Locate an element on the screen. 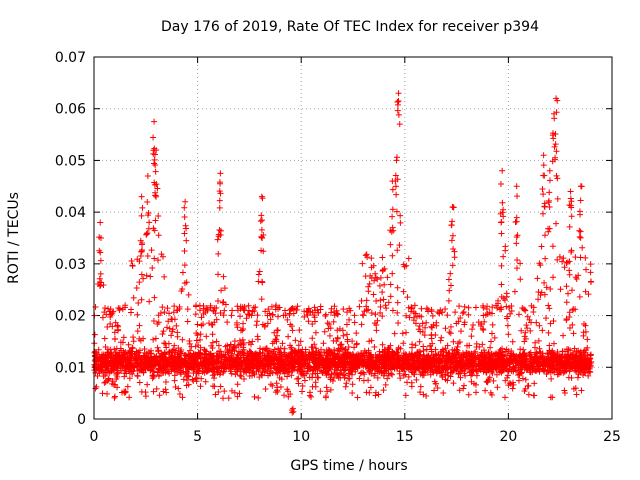 Image resolution: width=640 pixels, height=480 pixels. x-tick-label: 25 is located at coordinates (612, 437).